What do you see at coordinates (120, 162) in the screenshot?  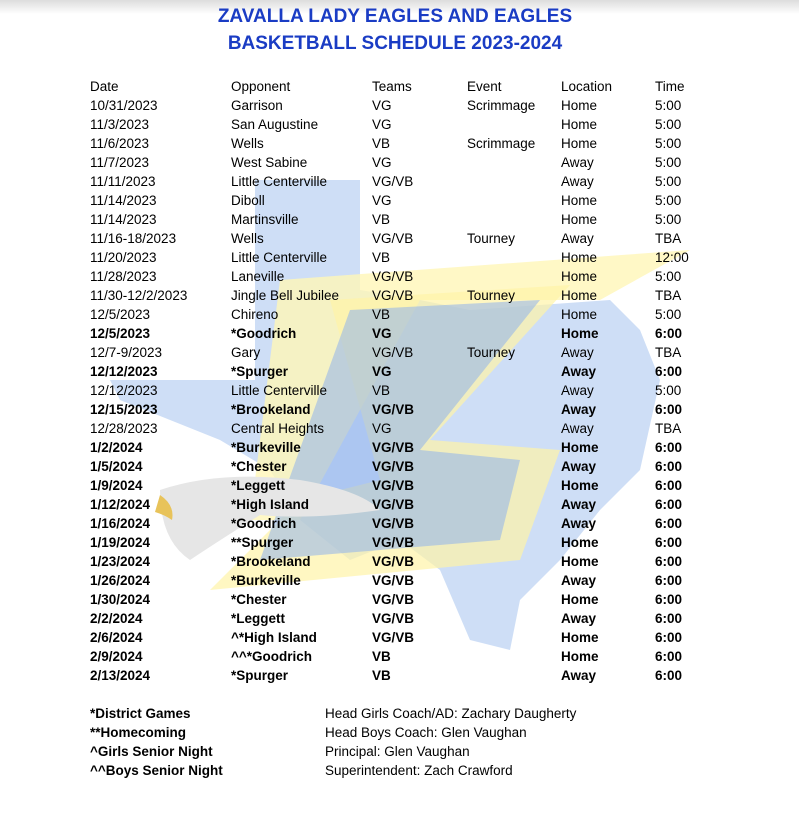 I see `table-cell: 11/7/2023` at bounding box center [120, 162].